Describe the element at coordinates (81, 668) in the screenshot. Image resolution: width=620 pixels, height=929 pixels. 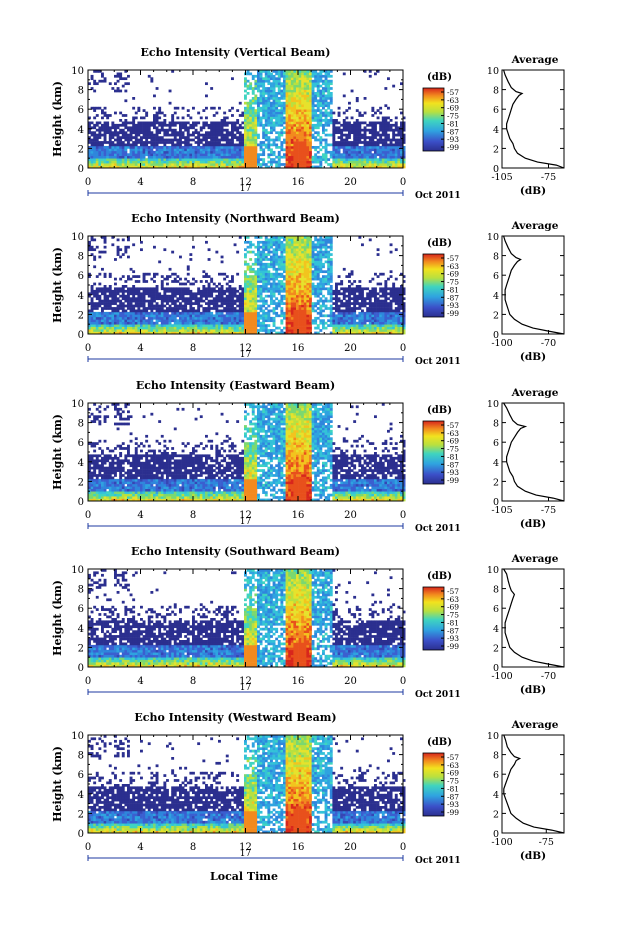
I see `y-tick-label: 0` at that location.